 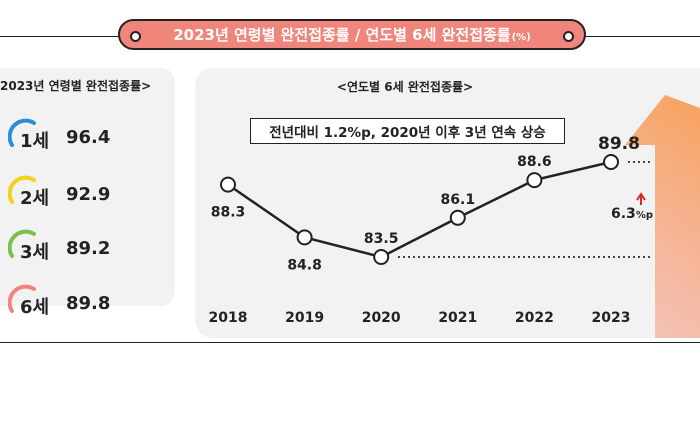 What do you see at coordinates (35, 198) in the screenshot?
I see `age-label: 2세` at bounding box center [35, 198].